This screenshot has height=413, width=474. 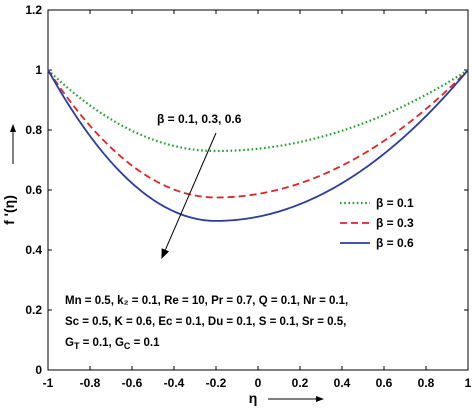 I want to click on annotation-label: β = 0.1, 0.3, 0.6, so click(x=199, y=119).